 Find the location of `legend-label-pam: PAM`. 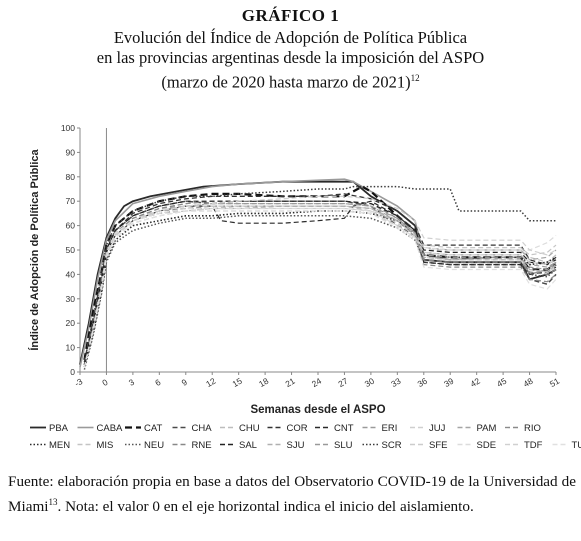

legend-label-pam: PAM is located at coordinates (487, 428).